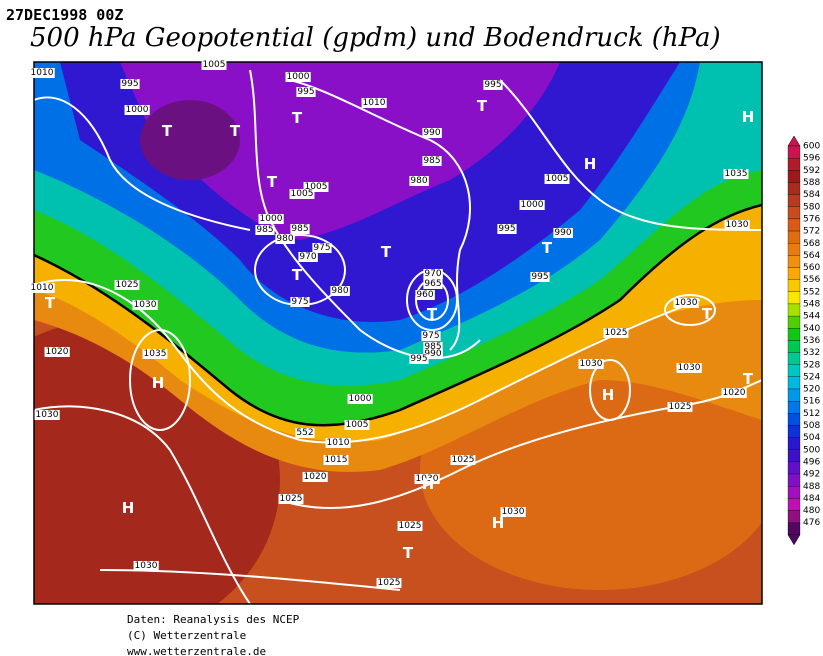 The width and height of the screenshot is (823, 656). What do you see at coordinates (336, 460) in the screenshot?
I see `isobar-label: 1015` at bounding box center [336, 460].